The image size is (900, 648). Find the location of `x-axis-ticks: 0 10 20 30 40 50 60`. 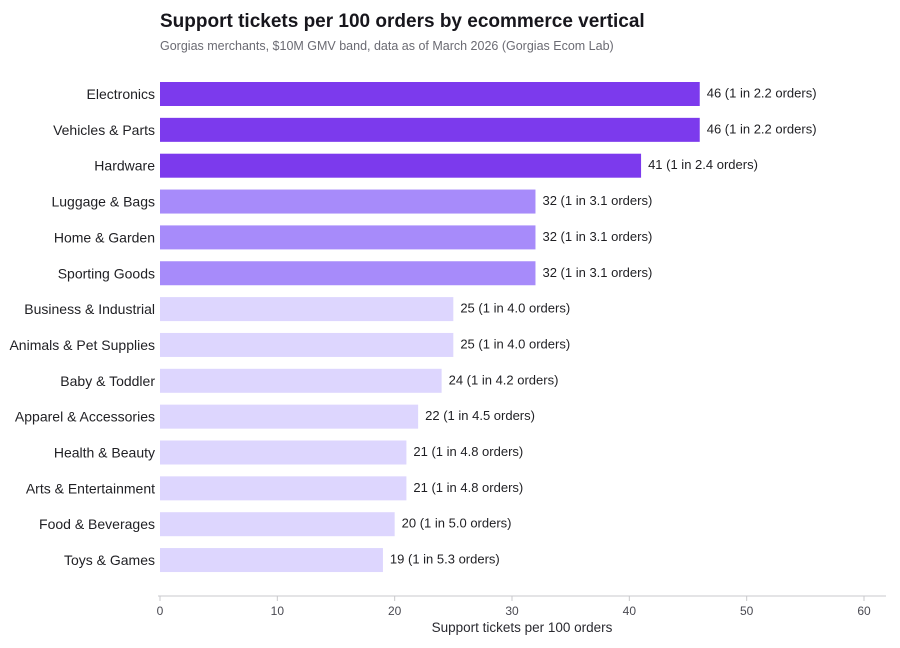

x-axis-ticks: 0 10 20 30 40 50 60 is located at coordinates (514, 607).